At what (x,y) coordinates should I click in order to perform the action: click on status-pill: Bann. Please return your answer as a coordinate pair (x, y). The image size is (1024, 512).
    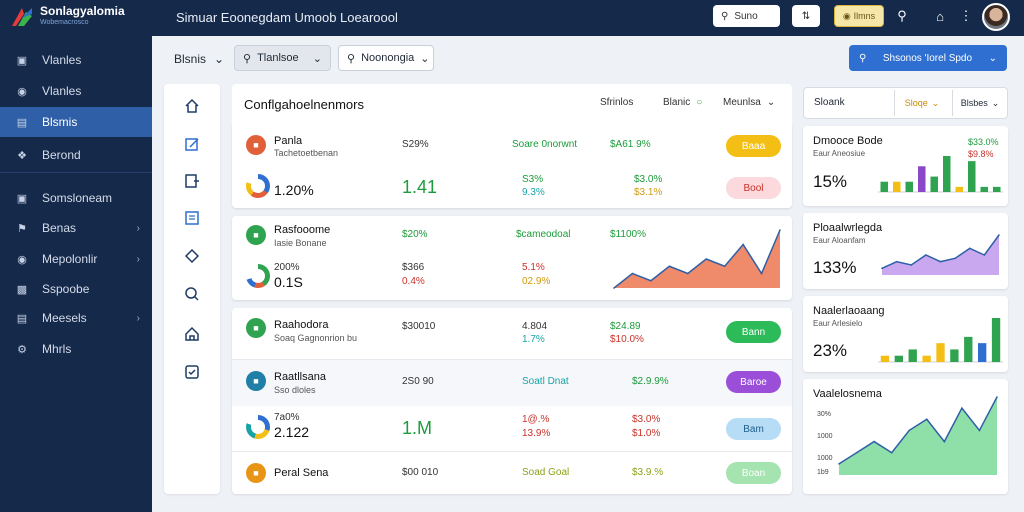
    Looking at the image, I should click on (753, 332).